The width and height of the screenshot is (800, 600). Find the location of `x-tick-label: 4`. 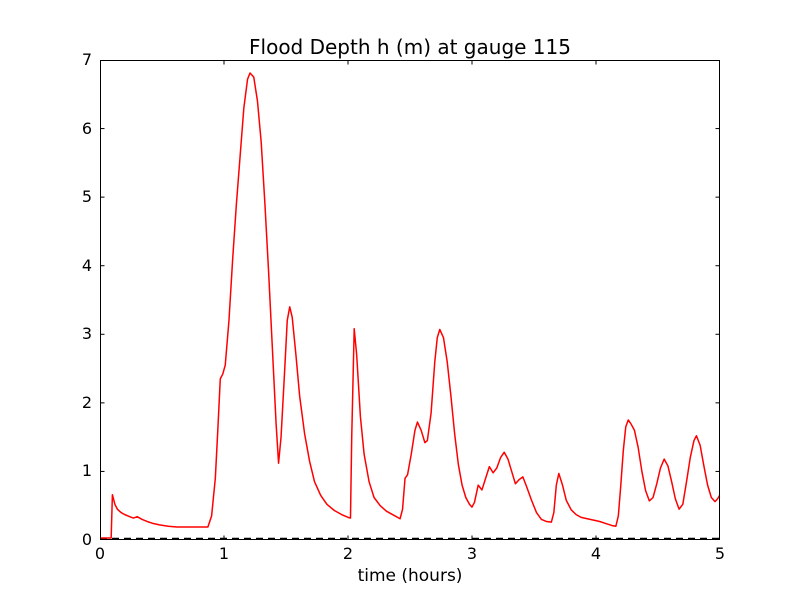

x-tick-label: 4 is located at coordinates (596, 553).